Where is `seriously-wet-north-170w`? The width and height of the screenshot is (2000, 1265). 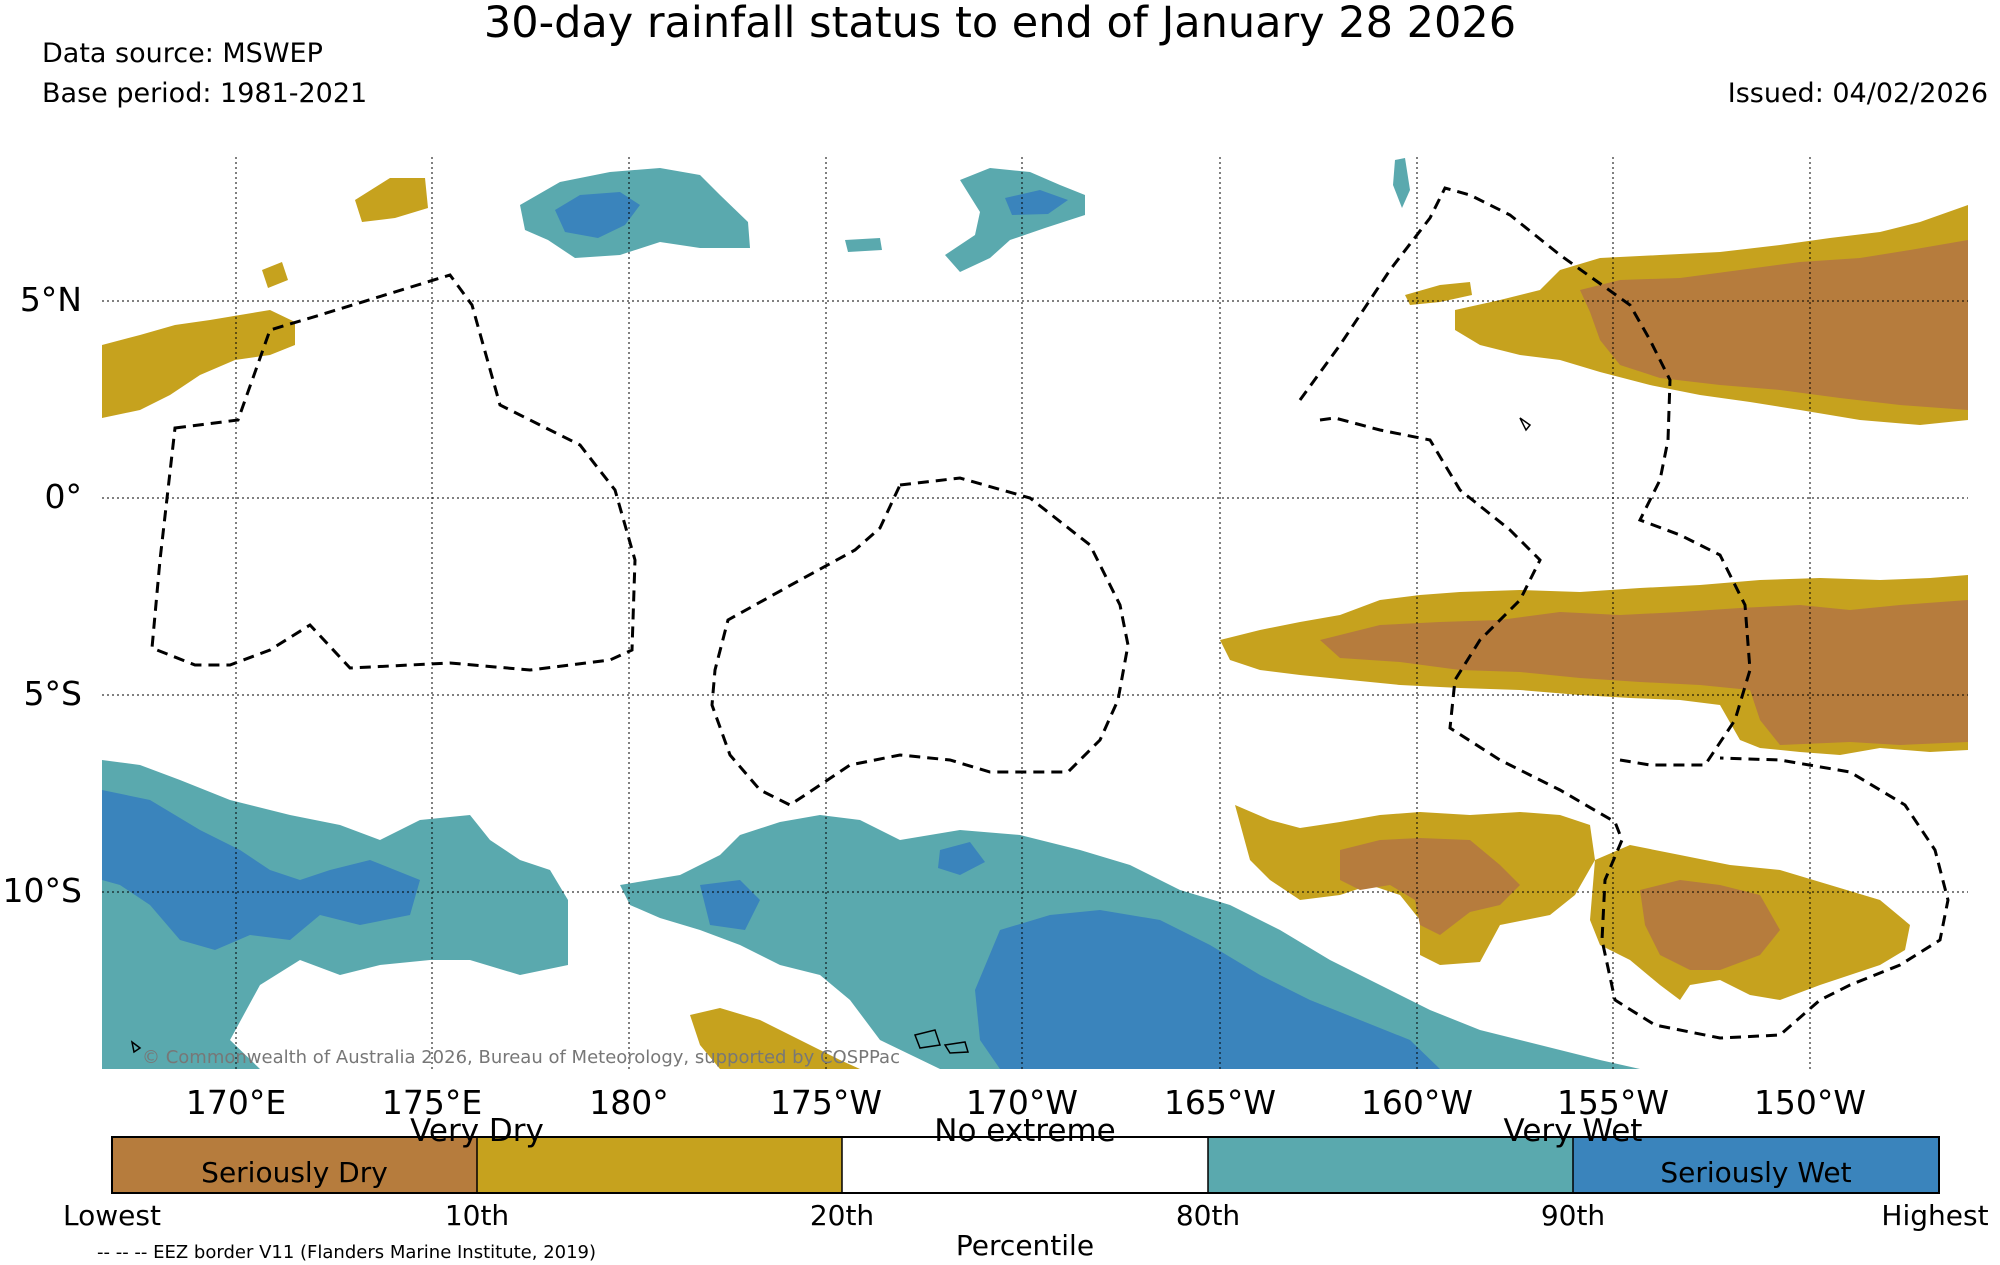 seriously-wet-north-170w is located at coordinates (1036, 202).